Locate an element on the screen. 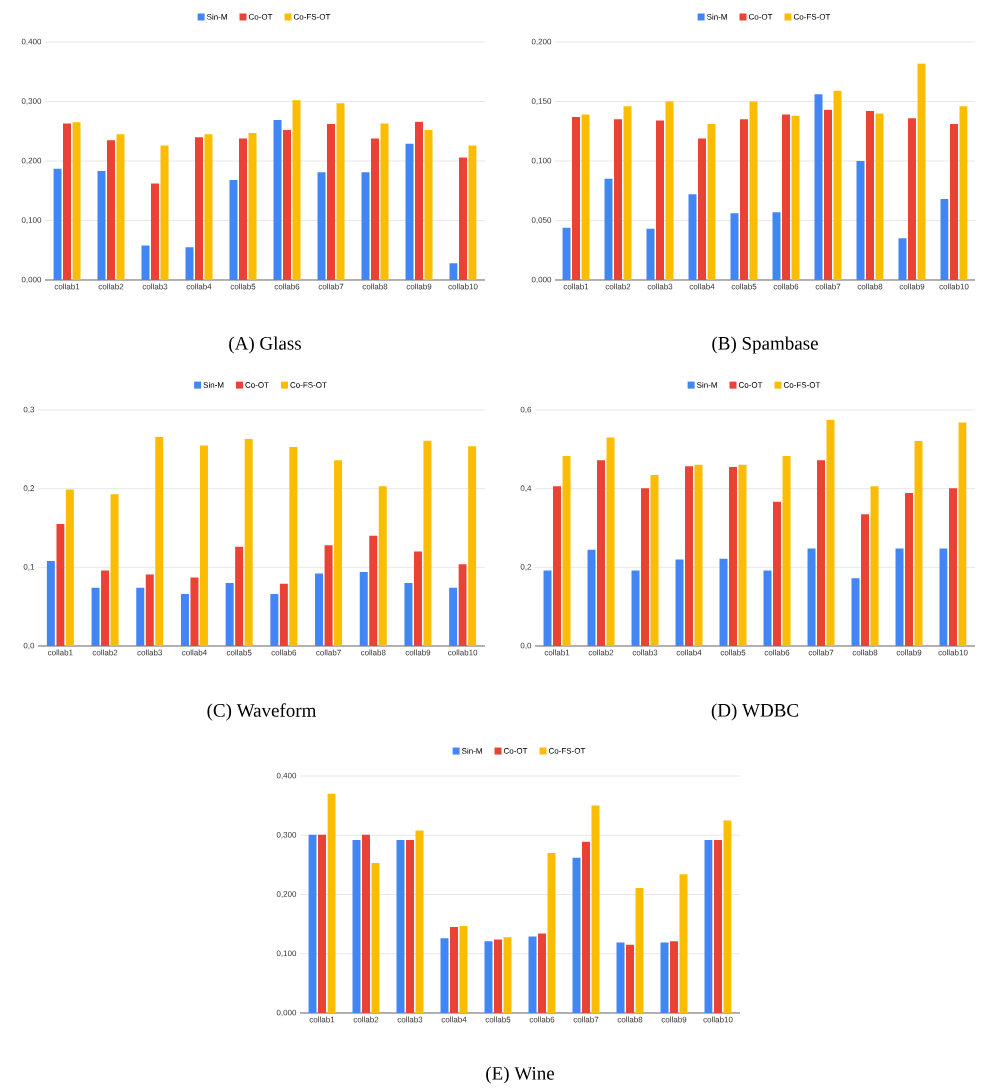 Image resolution: width=985 pixels, height=1091 pixels. y-tick-label: 0,150 is located at coordinates (541, 101).